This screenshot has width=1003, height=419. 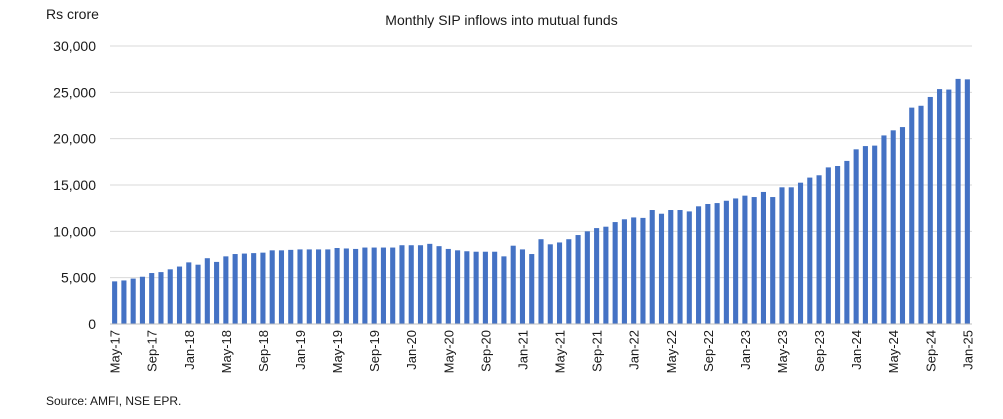 I want to click on x-tick-label: Sep-20, so click(x=485, y=351).